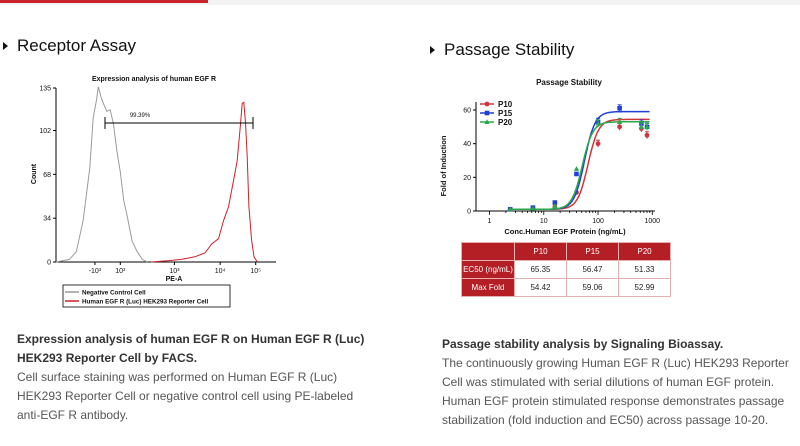 The image size is (800, 446). What do you see at coordinates (592, 287) in the screenshot?
I see `table-cell: 59.06` at bounding box center [592, 287].